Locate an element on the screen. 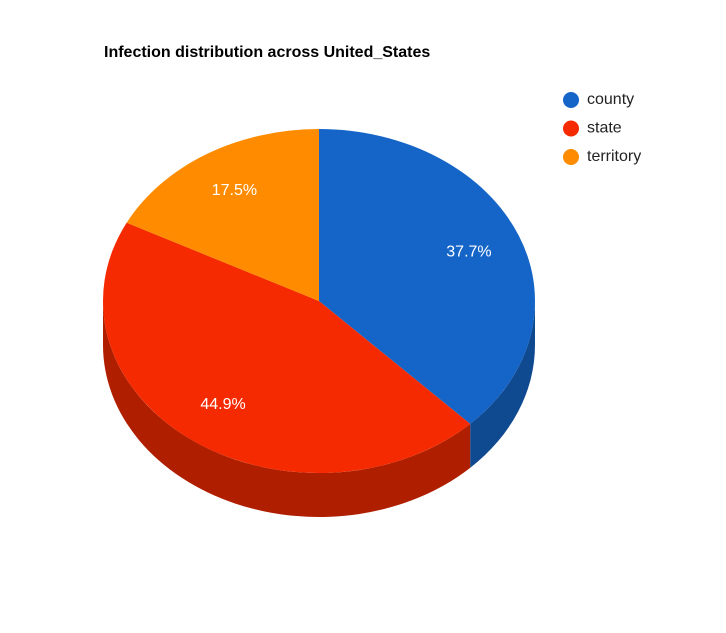 This screenshot has height=633, width=726. legend-label: state is located at coordinates (604, 128).